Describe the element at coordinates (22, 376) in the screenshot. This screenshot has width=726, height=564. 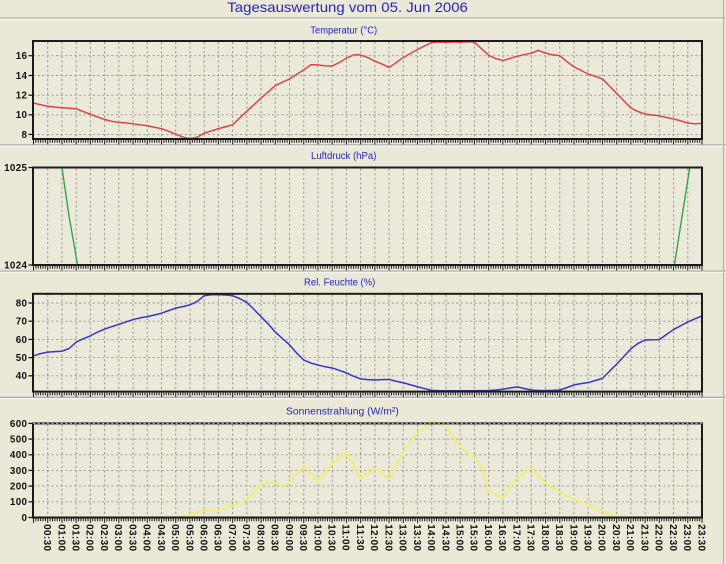
I see `svg-text: 40` at that location.